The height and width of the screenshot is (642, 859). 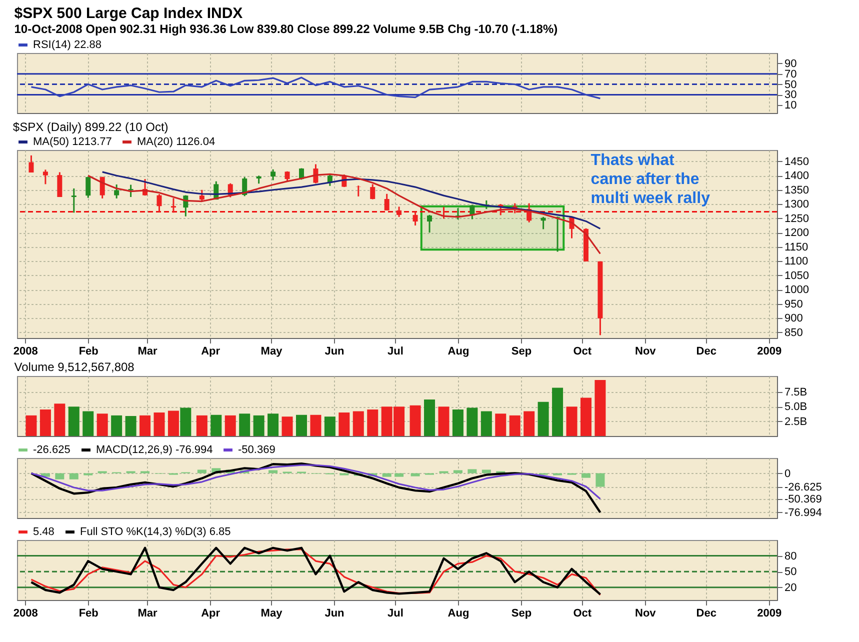 What do you see at coordinates (72, 142) in the screenshot?
I see `legend-label: MA(50) 1213.77` at bounding box center [72, 142].